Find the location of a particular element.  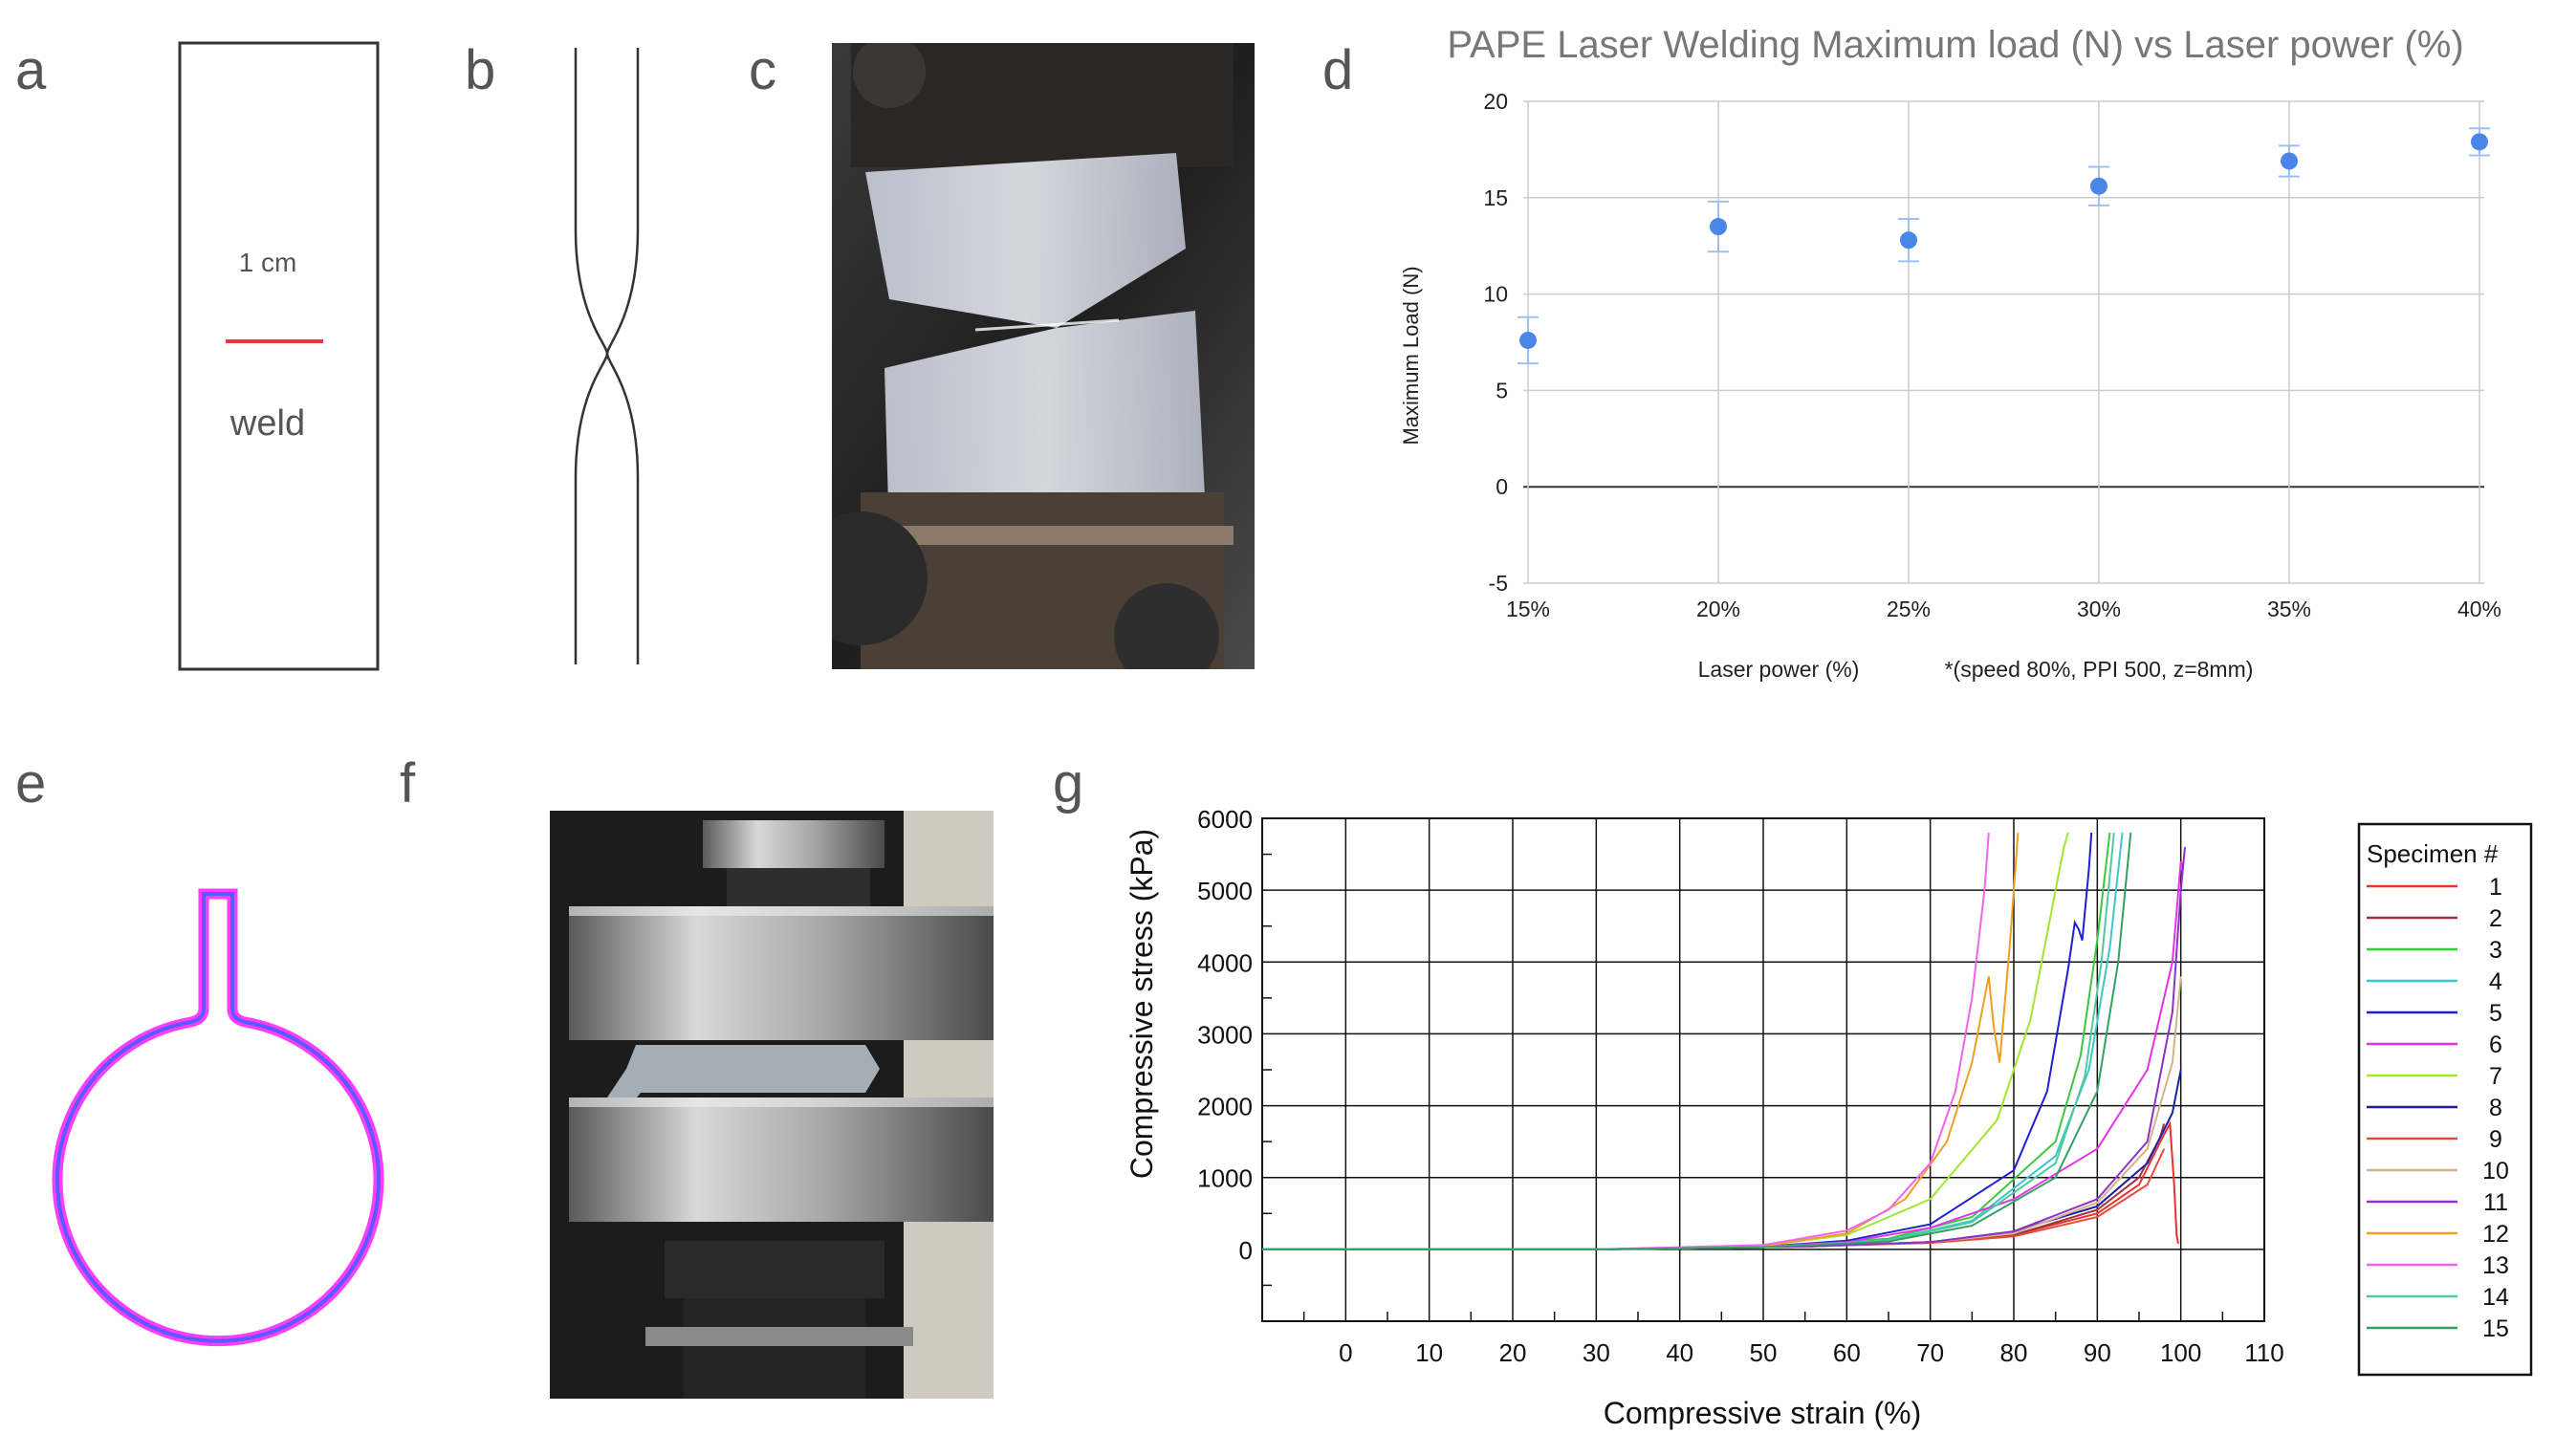

legend-box is located at coordinates (2445, 1099).